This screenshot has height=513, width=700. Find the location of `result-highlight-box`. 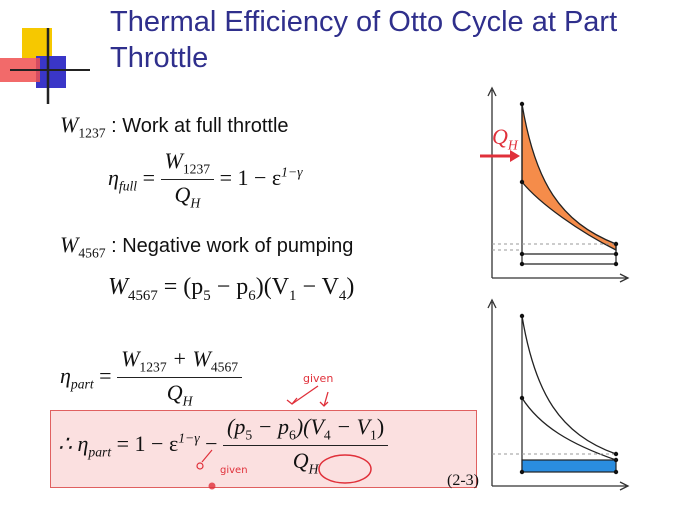

result-highlight-box is located at coordinates (263, 449).